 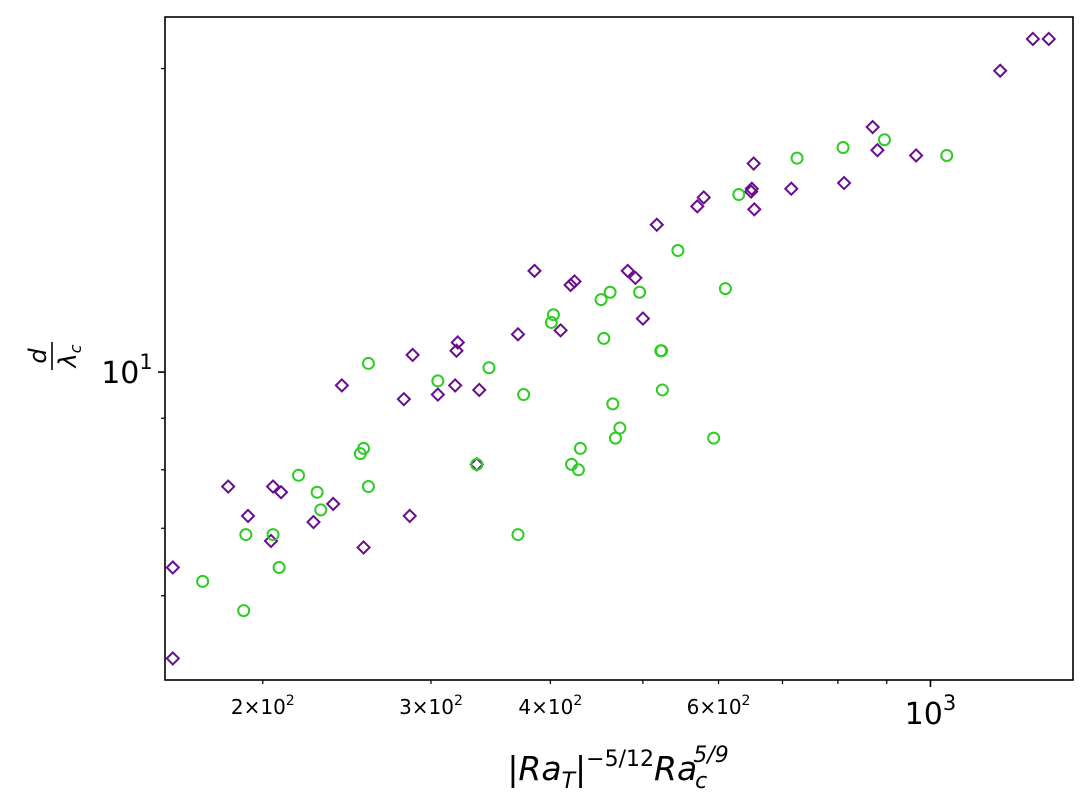 I want to click on y-axis-label-den: λc, so click(x=69, y=356).